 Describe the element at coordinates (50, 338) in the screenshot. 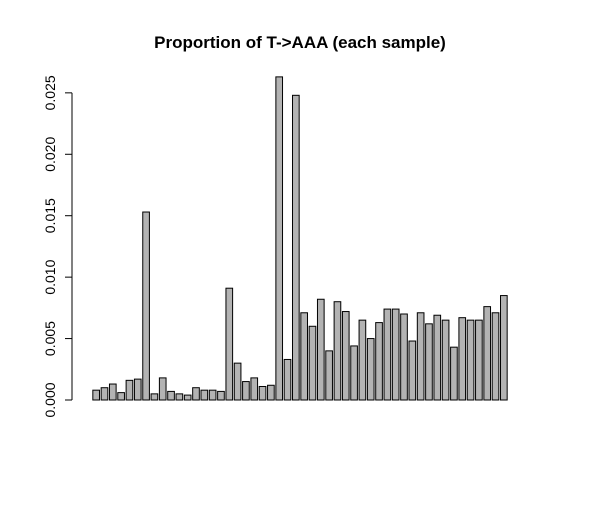

I see `y-tick-label: 0.005` at that location.